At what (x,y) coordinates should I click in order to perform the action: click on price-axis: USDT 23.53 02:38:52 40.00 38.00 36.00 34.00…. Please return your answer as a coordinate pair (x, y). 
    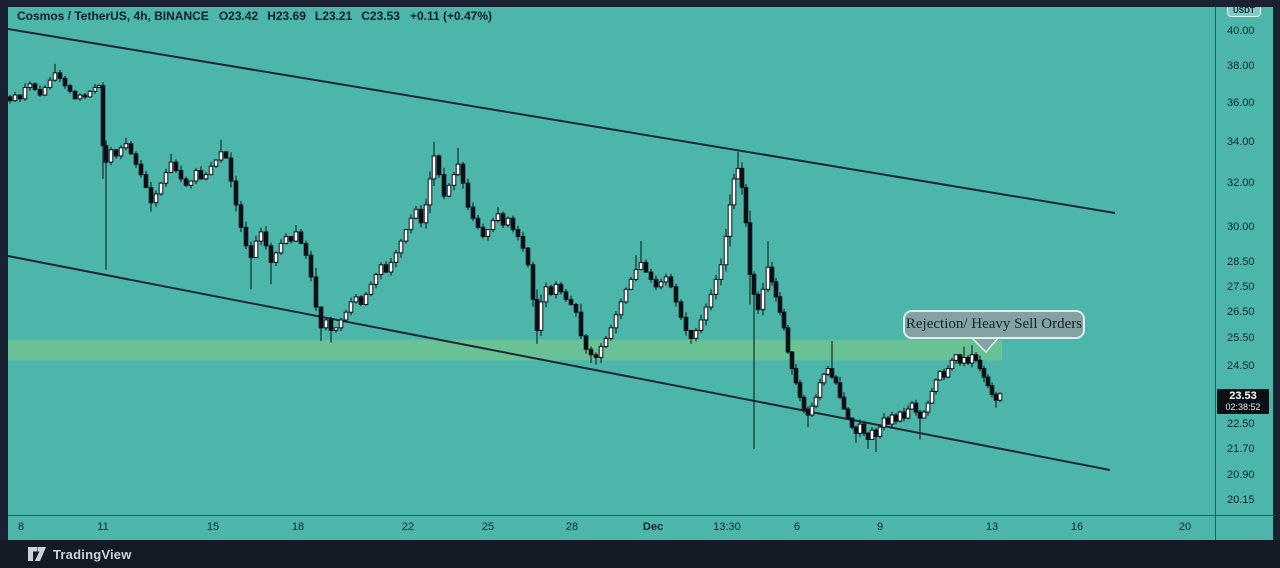
    Looking at the image, I should click on (1244, 270).